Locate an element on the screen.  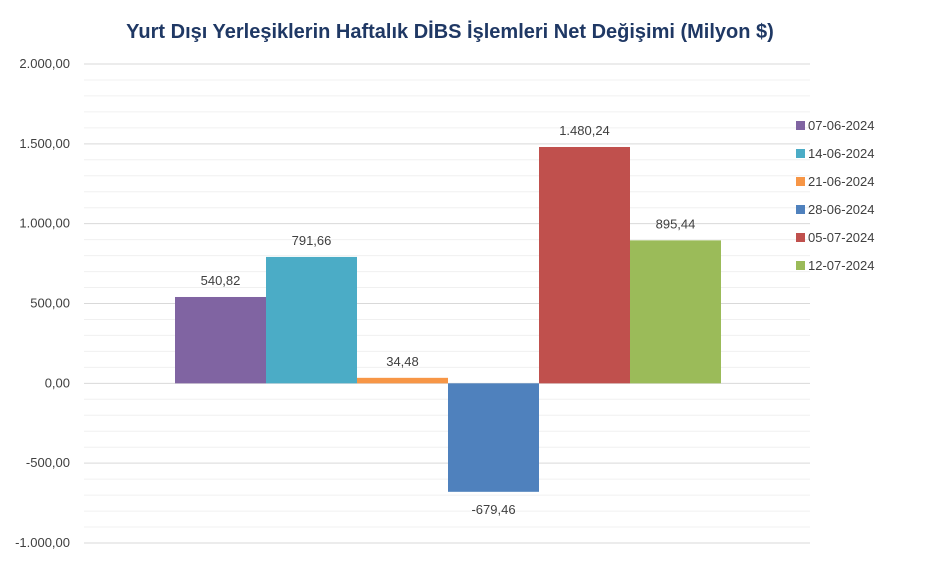
legend-label: 12-07-2024 is located at coordinates (841, 265).